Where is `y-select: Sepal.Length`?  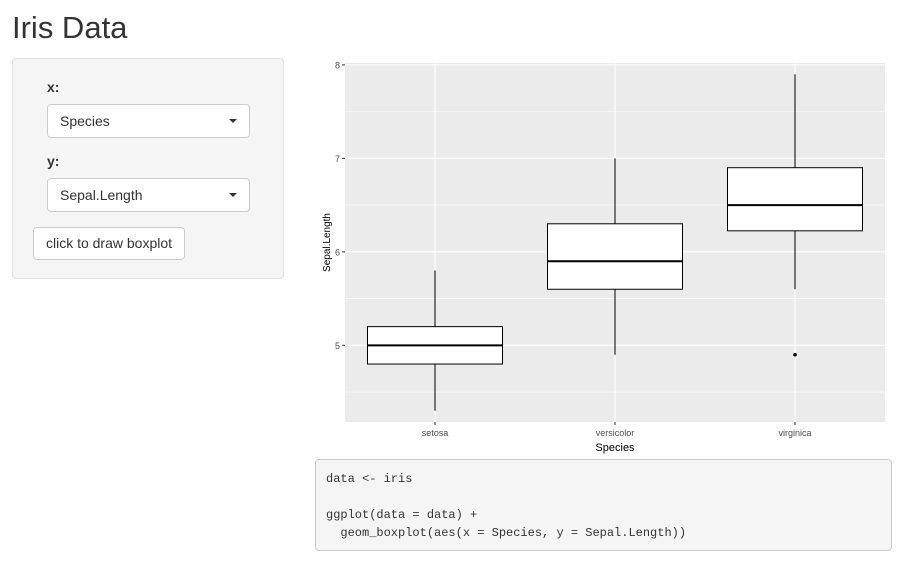
y-select: Sepal.Length is located at coordinates (148, 195).